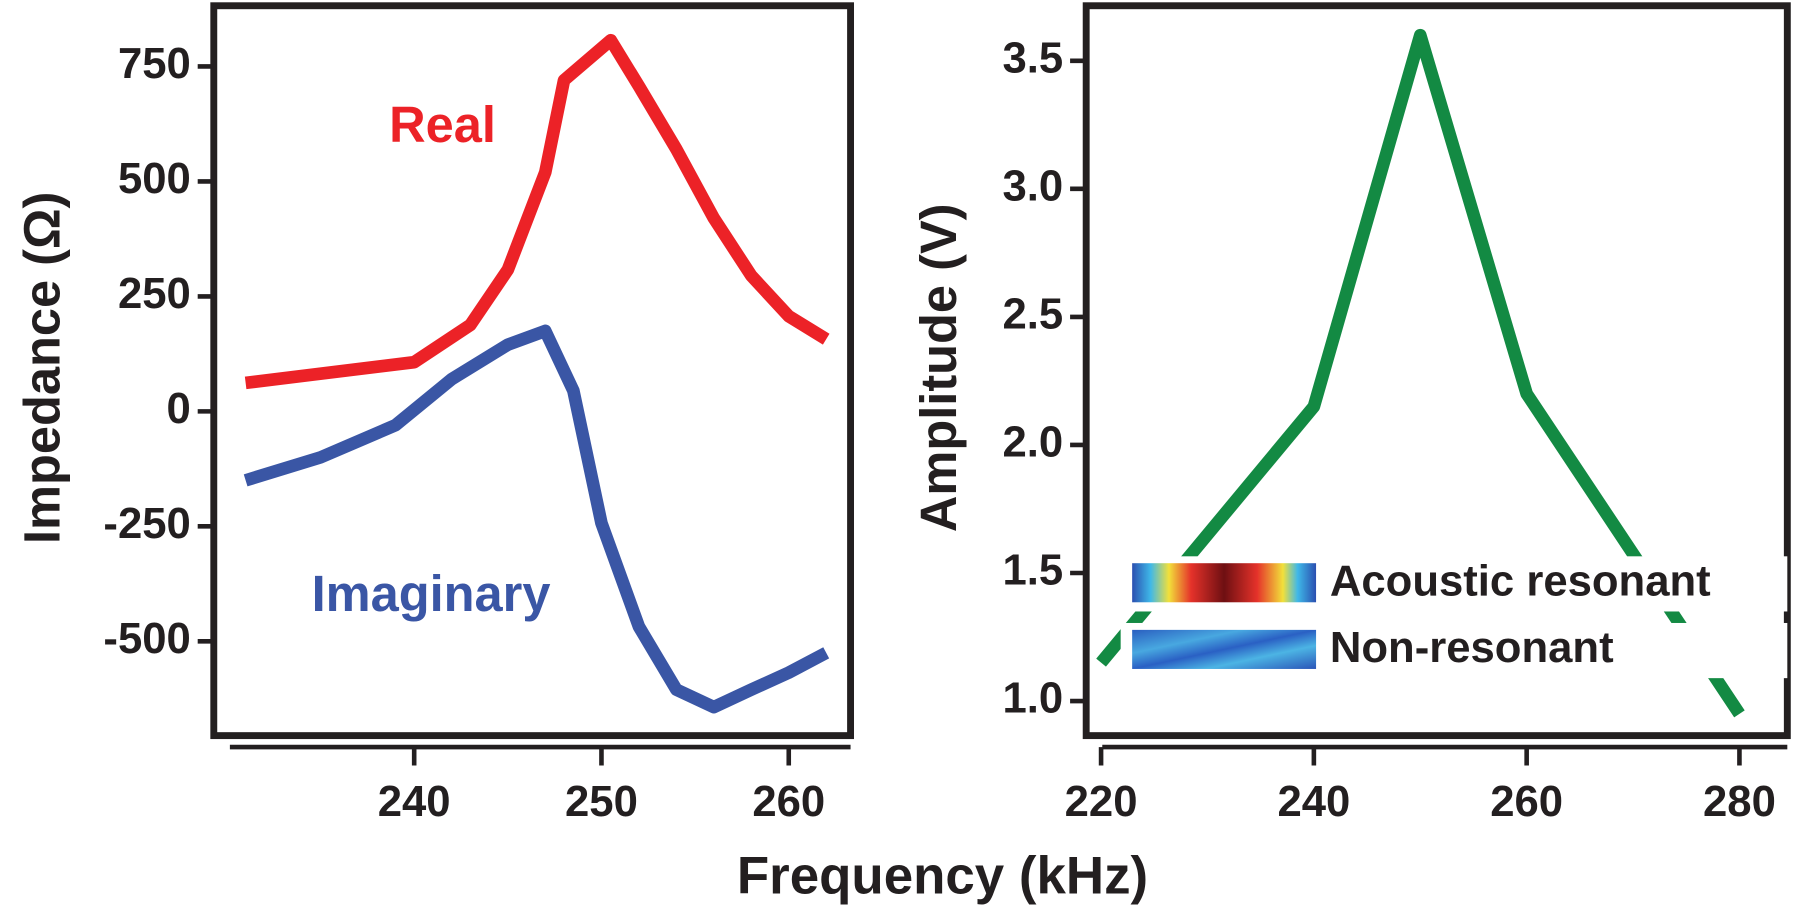 The height and width of the screenshot is (921, 1800). I want to click on x-axis-label: Frequency (kHz), so click(942, 875).